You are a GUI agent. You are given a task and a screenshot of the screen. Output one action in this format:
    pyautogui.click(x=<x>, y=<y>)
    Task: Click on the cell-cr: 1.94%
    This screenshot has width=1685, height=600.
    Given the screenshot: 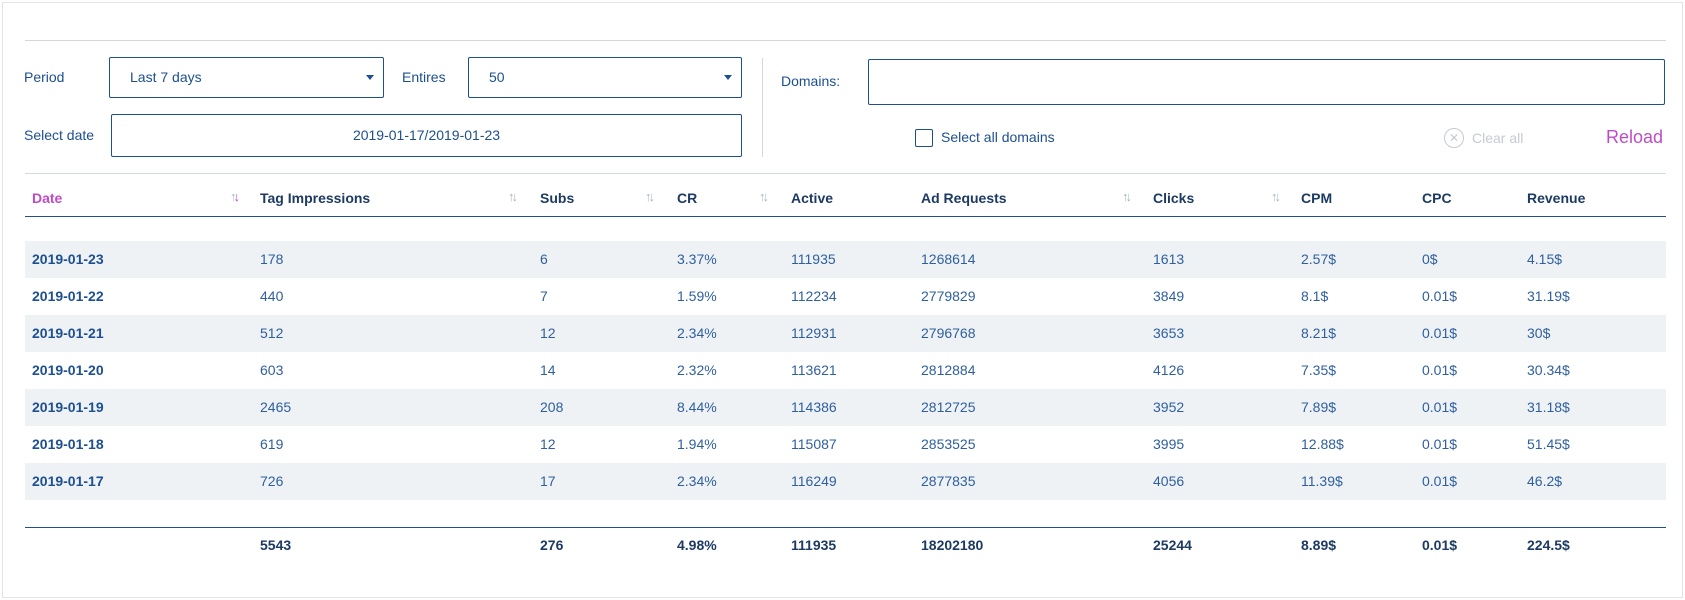 What is the action you would take?
    pyautogui.click(x=697, y=444)
    